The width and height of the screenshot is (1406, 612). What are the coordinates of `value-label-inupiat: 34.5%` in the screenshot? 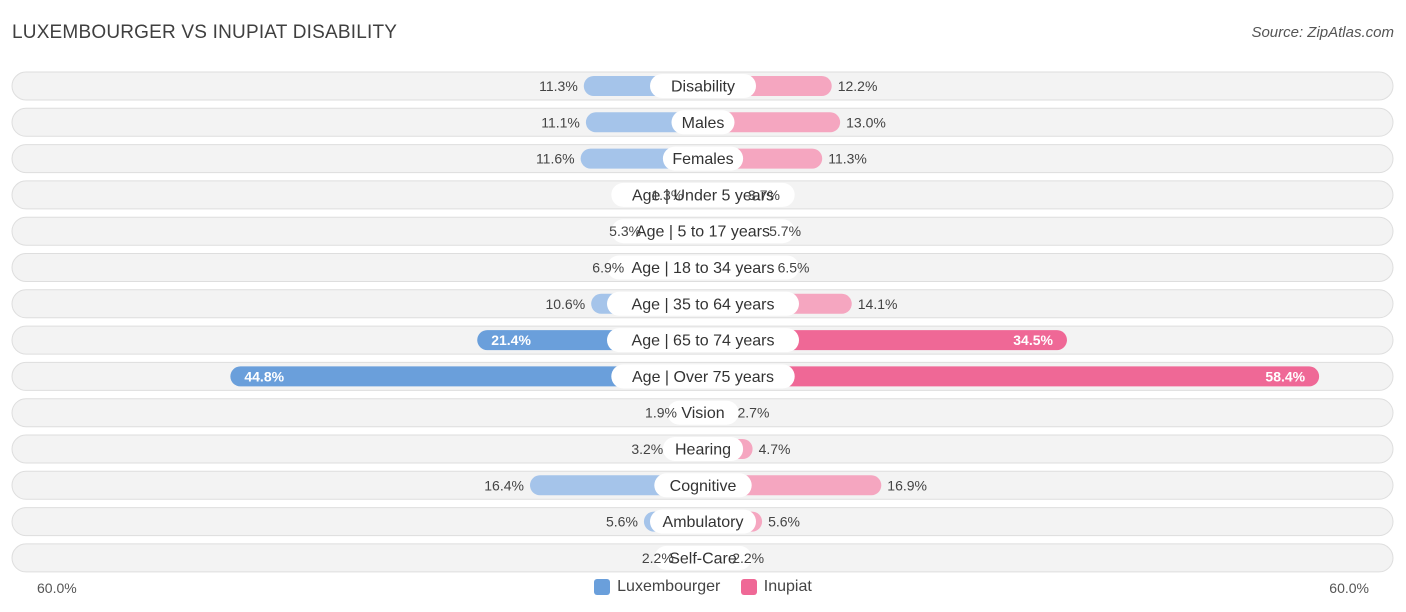 It's located at (1033, 340).